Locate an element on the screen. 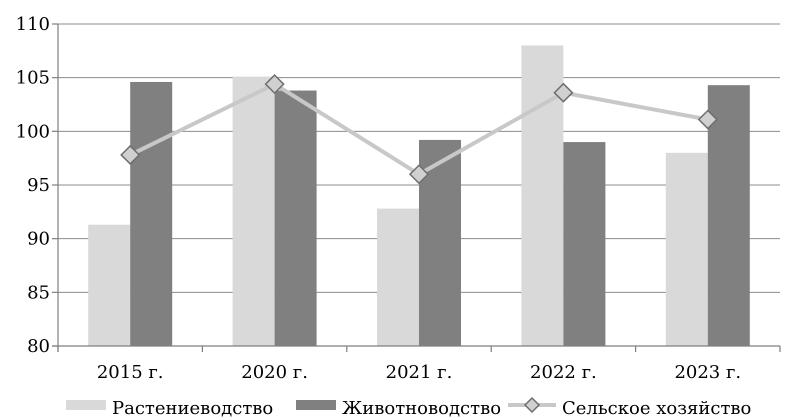 The width and height of the screenshot is (787, 420). x-tick-label: 2023 г. is located at coordinates (707, 372).